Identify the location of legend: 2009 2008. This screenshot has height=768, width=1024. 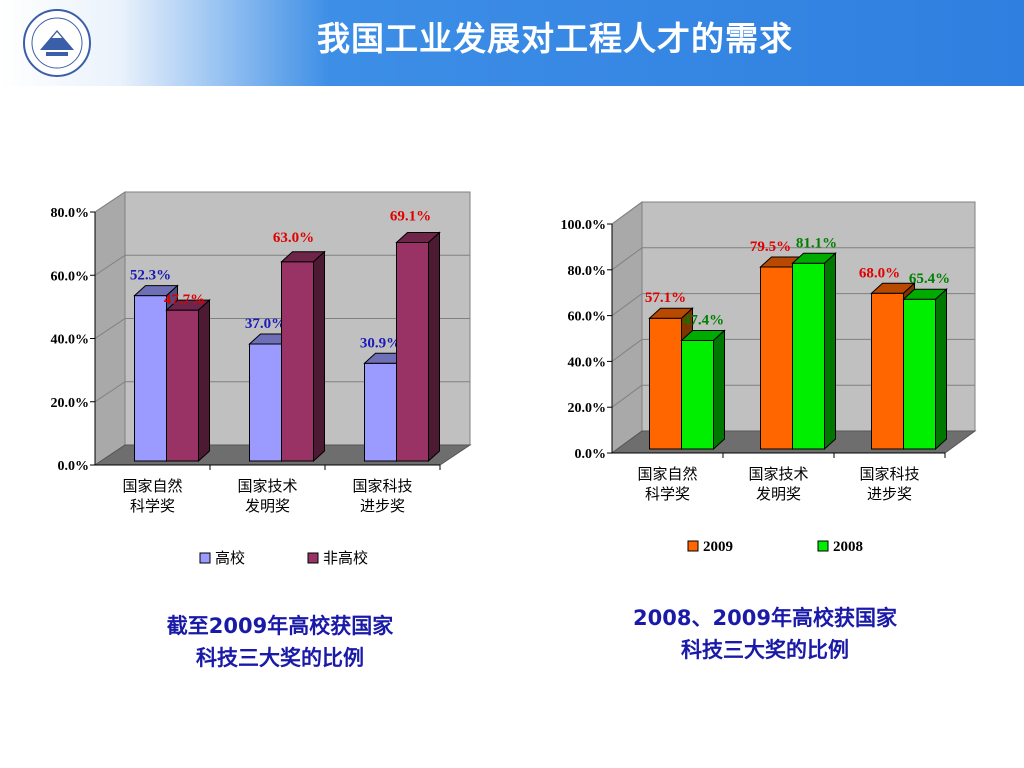
(775, 547).